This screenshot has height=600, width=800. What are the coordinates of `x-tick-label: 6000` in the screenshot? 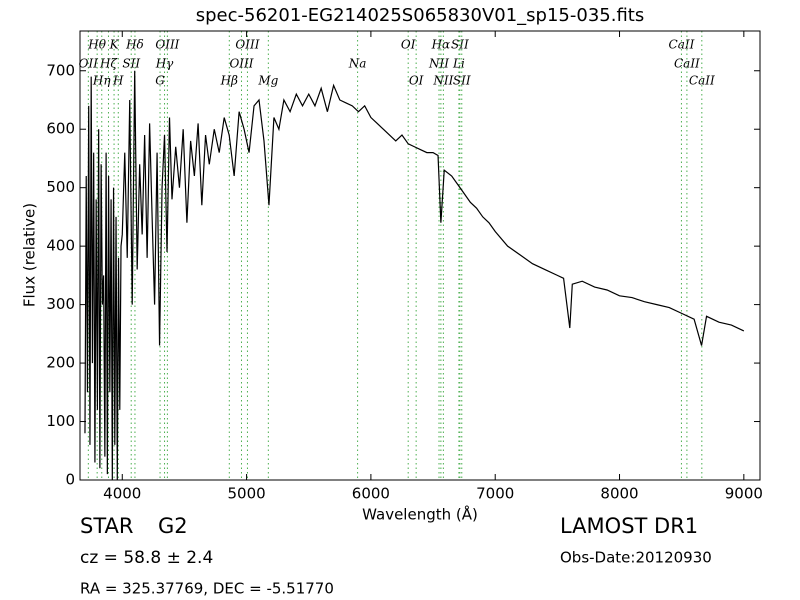 It's located at (371, 494).